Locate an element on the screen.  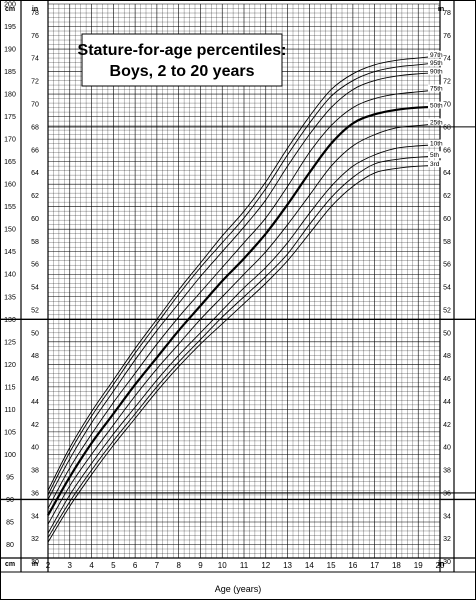
percentile-label-10th: 10th is located at coordinates (436, 144).